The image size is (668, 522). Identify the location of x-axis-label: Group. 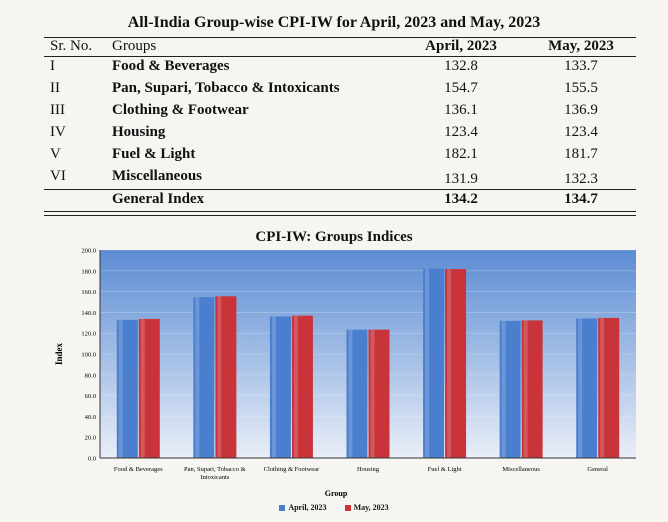
(336, 493).